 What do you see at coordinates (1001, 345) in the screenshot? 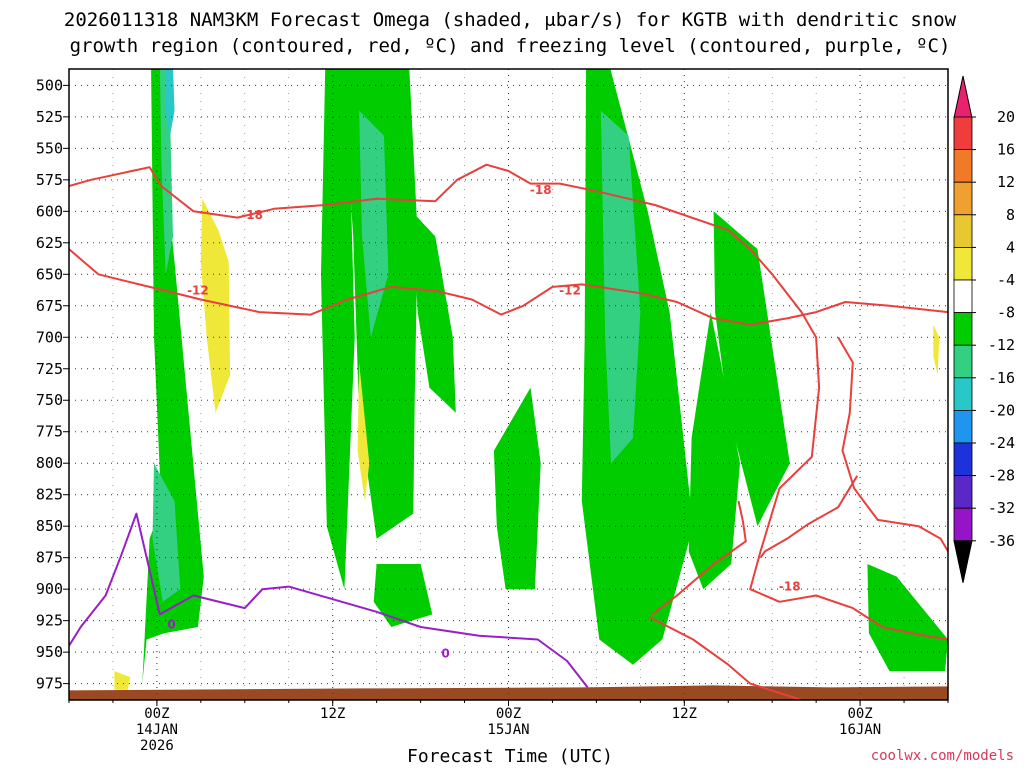
I see `colorbar-label: -12` at bounding box center [1001, 345].